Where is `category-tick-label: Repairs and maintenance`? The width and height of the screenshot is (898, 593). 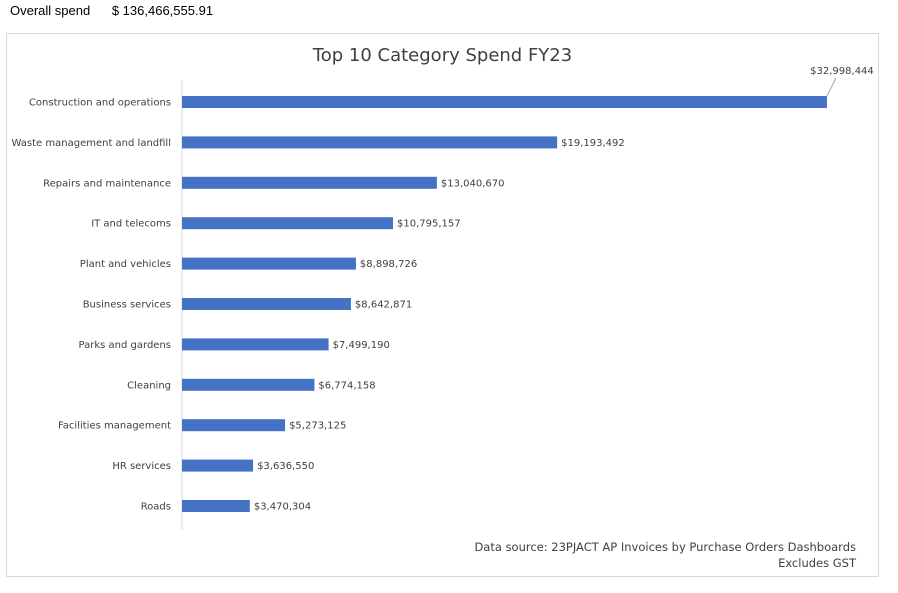 category-tick-label: Repairs and maintenance is located at coordinates (107, 183).